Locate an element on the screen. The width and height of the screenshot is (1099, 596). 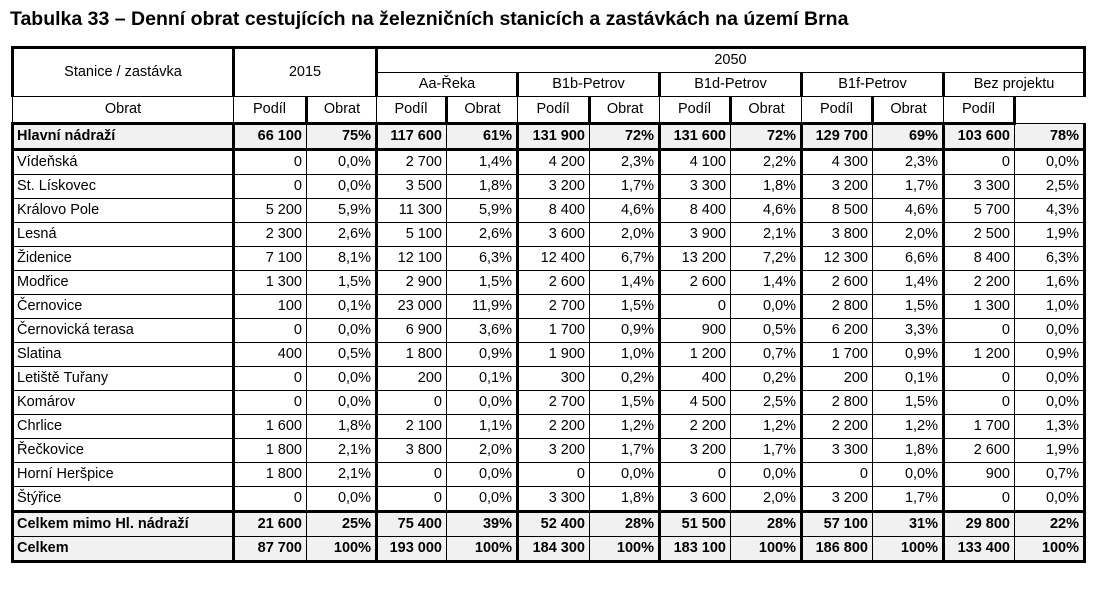
podil-cell: 5,9% is located at coordinates (342, 210).